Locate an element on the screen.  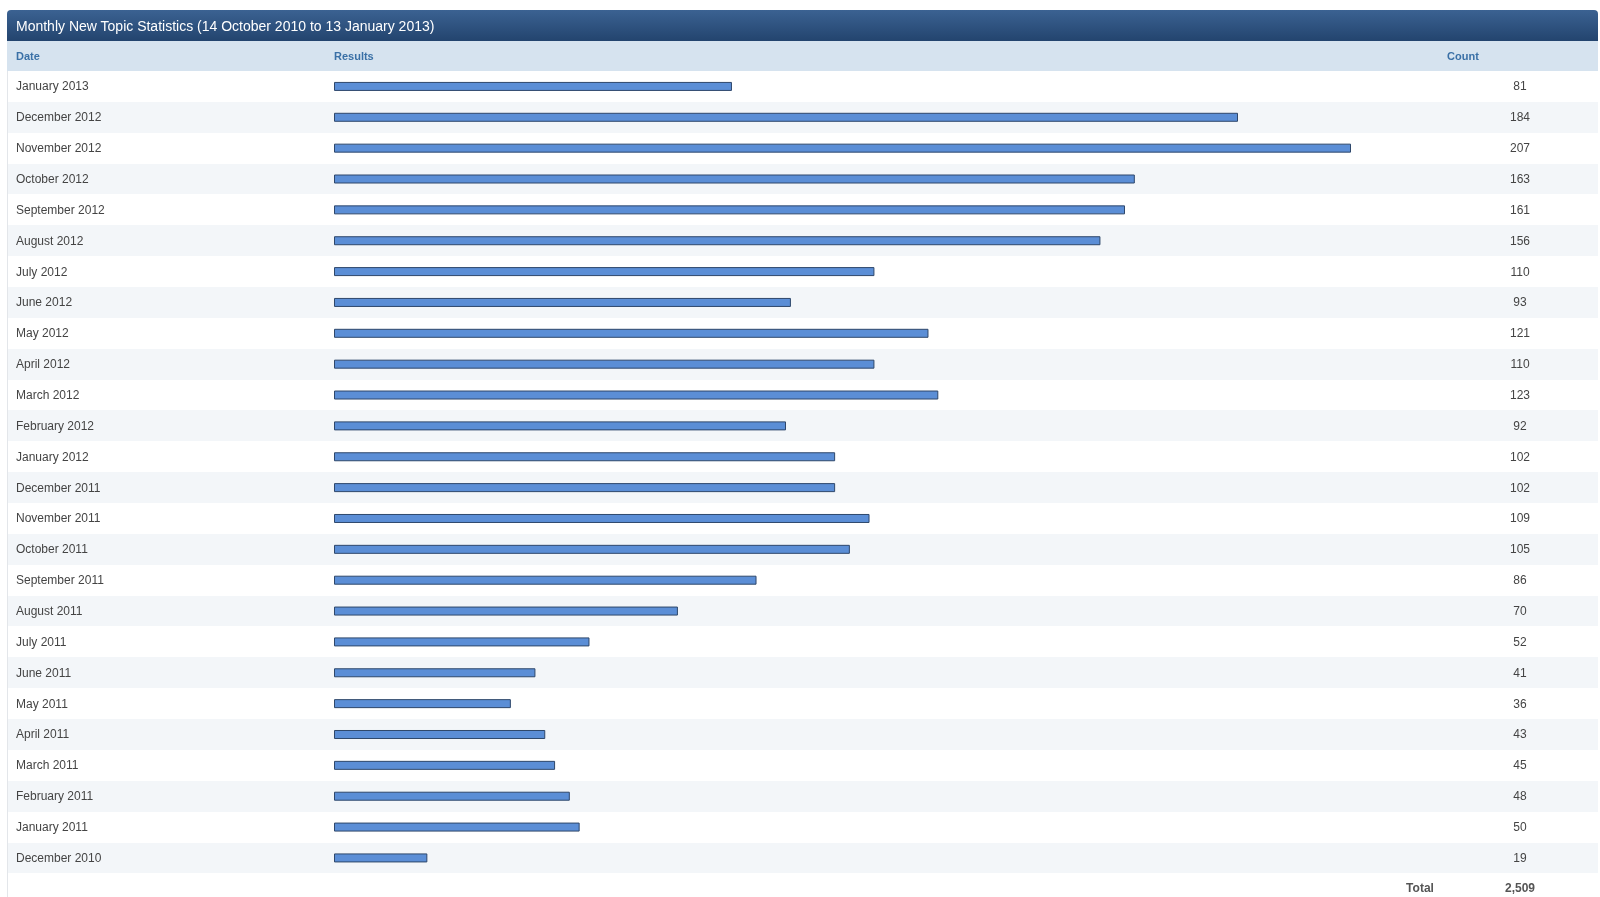
data-label: 52 is located at coordinates (1520, 641).